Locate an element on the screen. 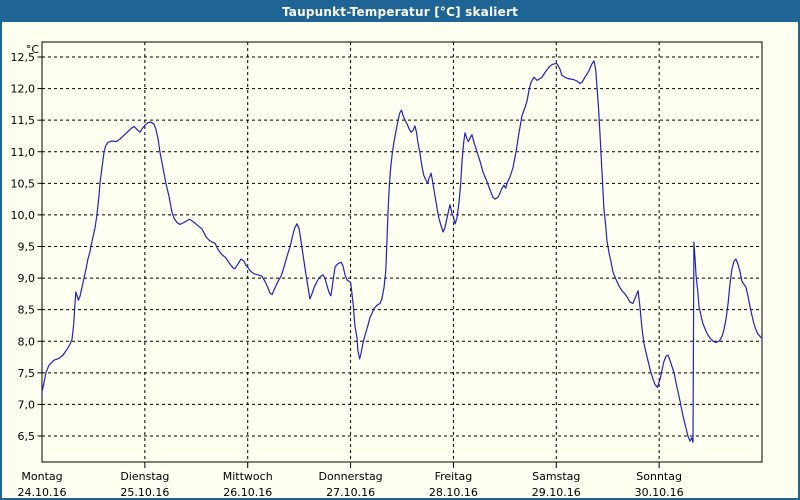  x-tick-day-label: Samstag is located at coordinates (556, 476).